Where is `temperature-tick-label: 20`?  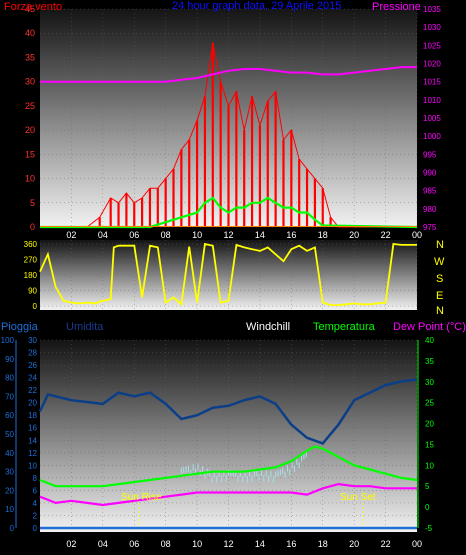
temperature-tick-label: 20 is located at coordinates (429, 424).